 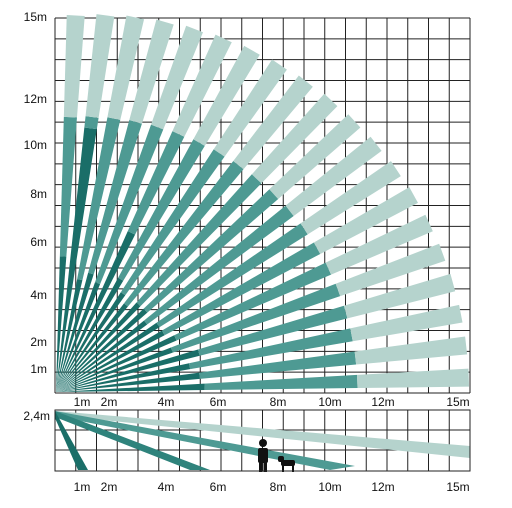 I want to click on person-icon, so click(x=263, y=455).